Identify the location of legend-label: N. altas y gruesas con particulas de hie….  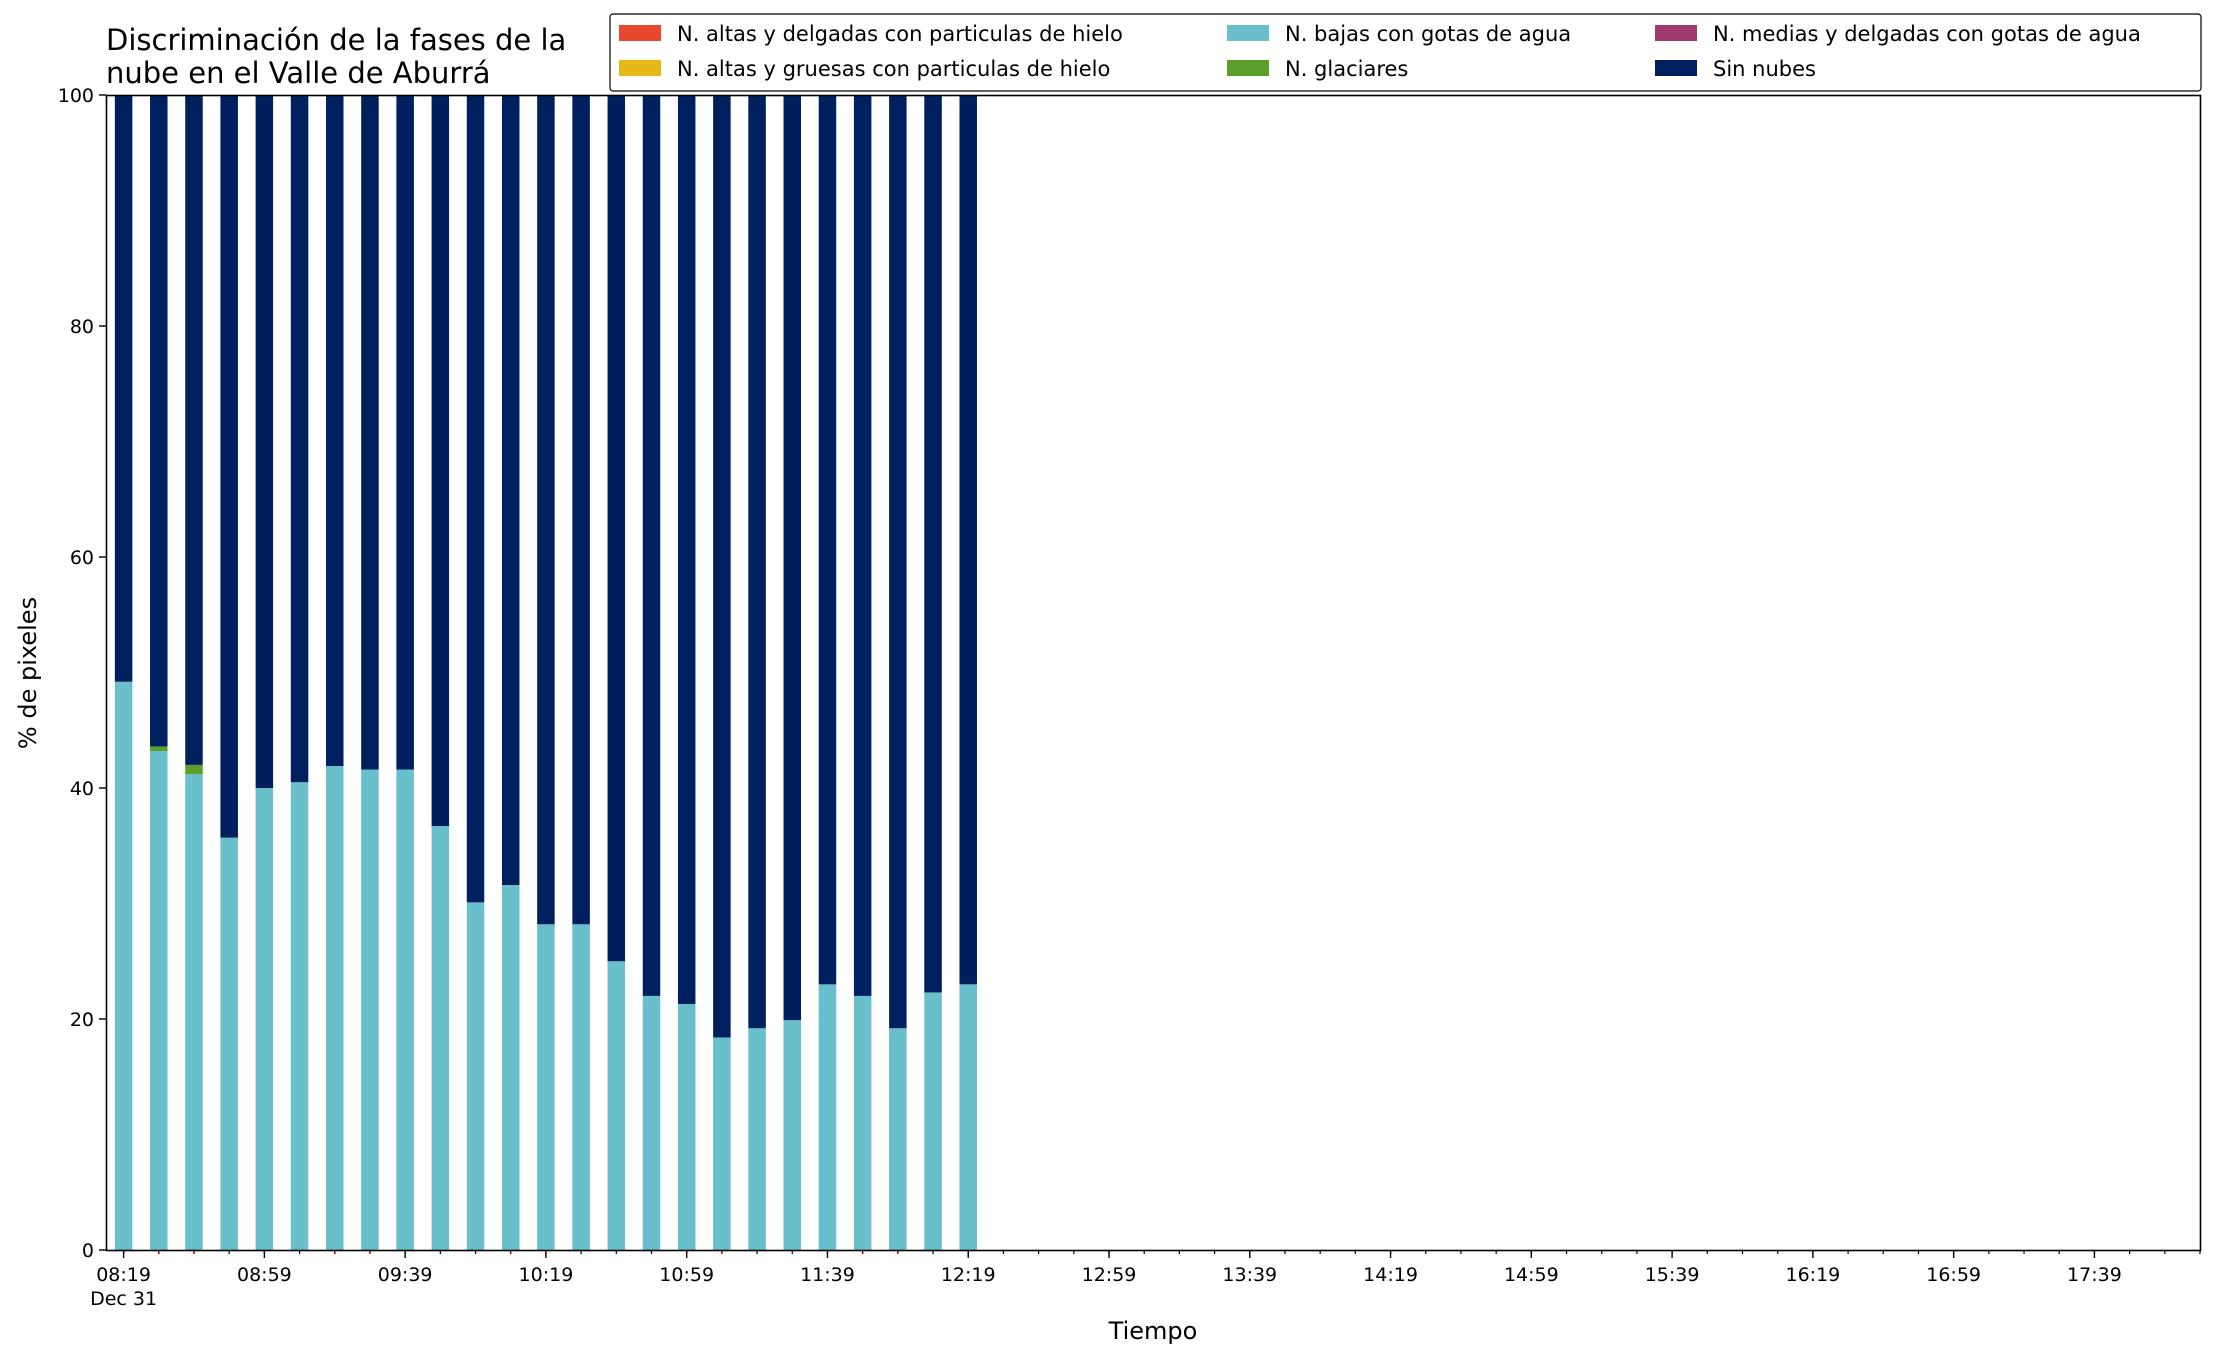
(893, 69).